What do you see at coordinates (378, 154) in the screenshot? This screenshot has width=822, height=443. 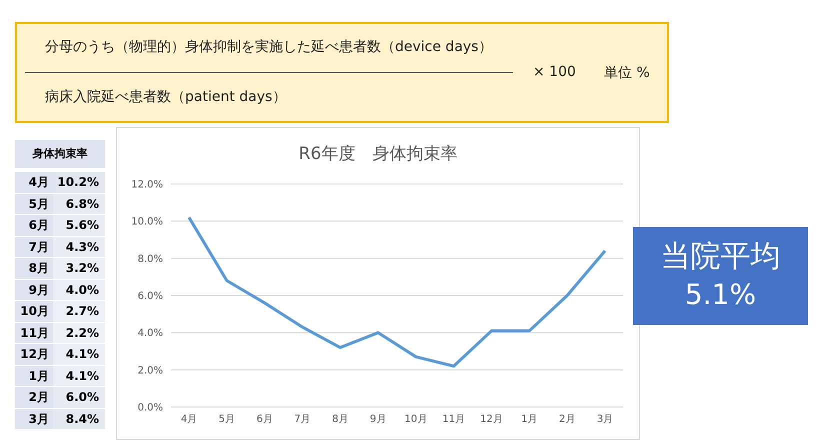 I see `chart-title: R6年度 身体拘束率` at bounding box center [378, 154].